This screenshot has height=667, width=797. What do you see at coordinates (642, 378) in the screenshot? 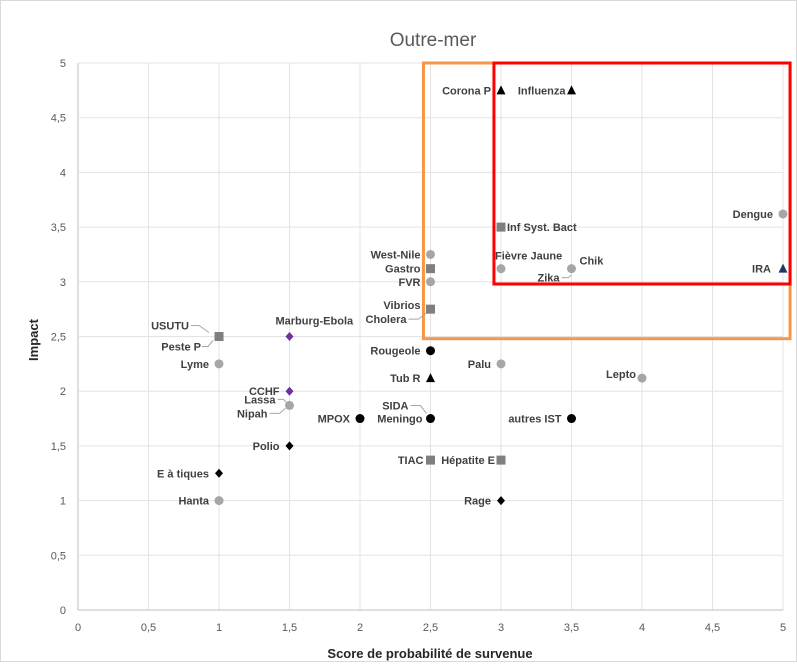
I see `point-lepto` at bounding box center [642, 378].